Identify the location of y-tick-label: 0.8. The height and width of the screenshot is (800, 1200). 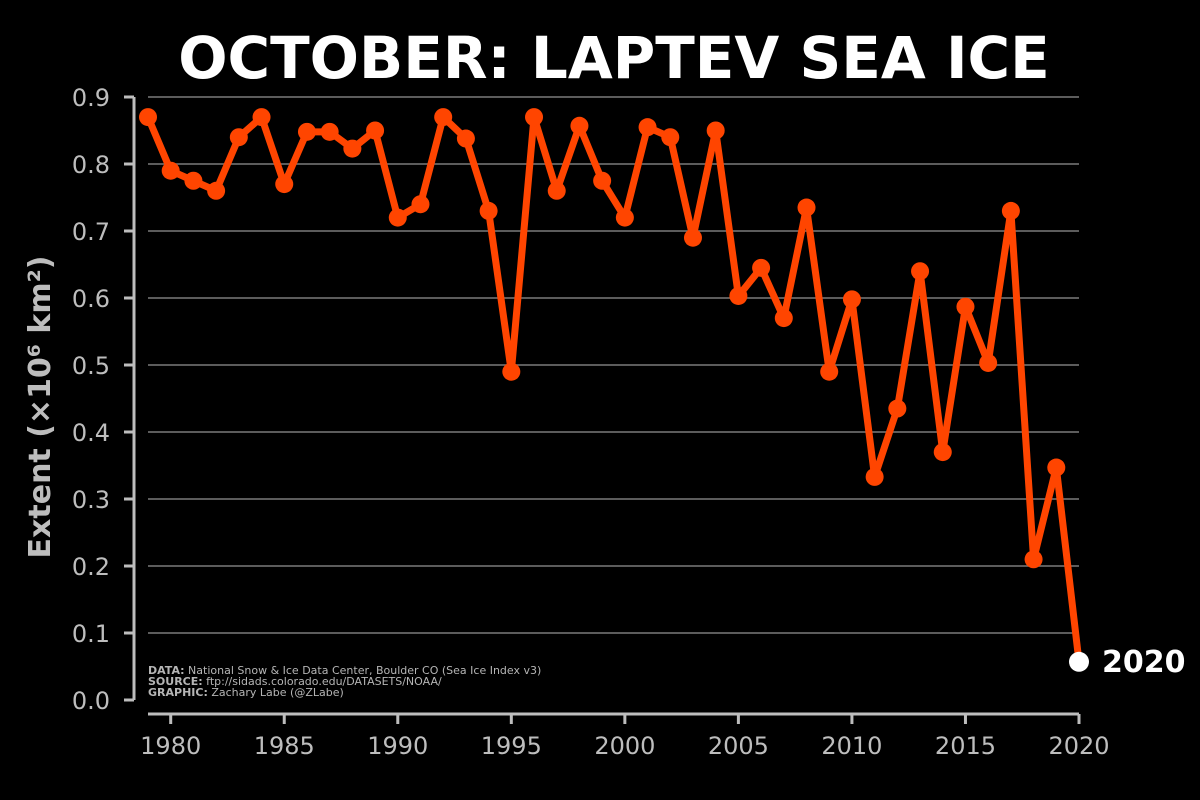
(91, 165).